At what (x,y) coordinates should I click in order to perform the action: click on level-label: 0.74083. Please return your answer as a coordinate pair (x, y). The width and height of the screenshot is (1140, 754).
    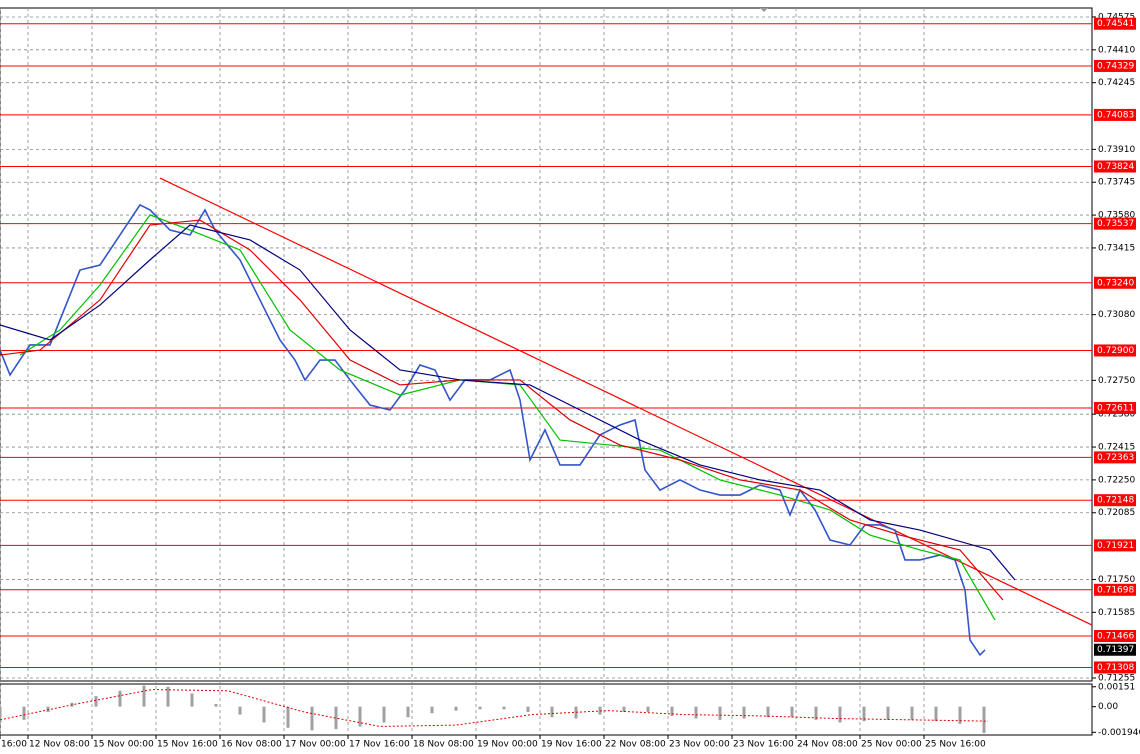
    Looking at the image, I should click on (1115, 115).